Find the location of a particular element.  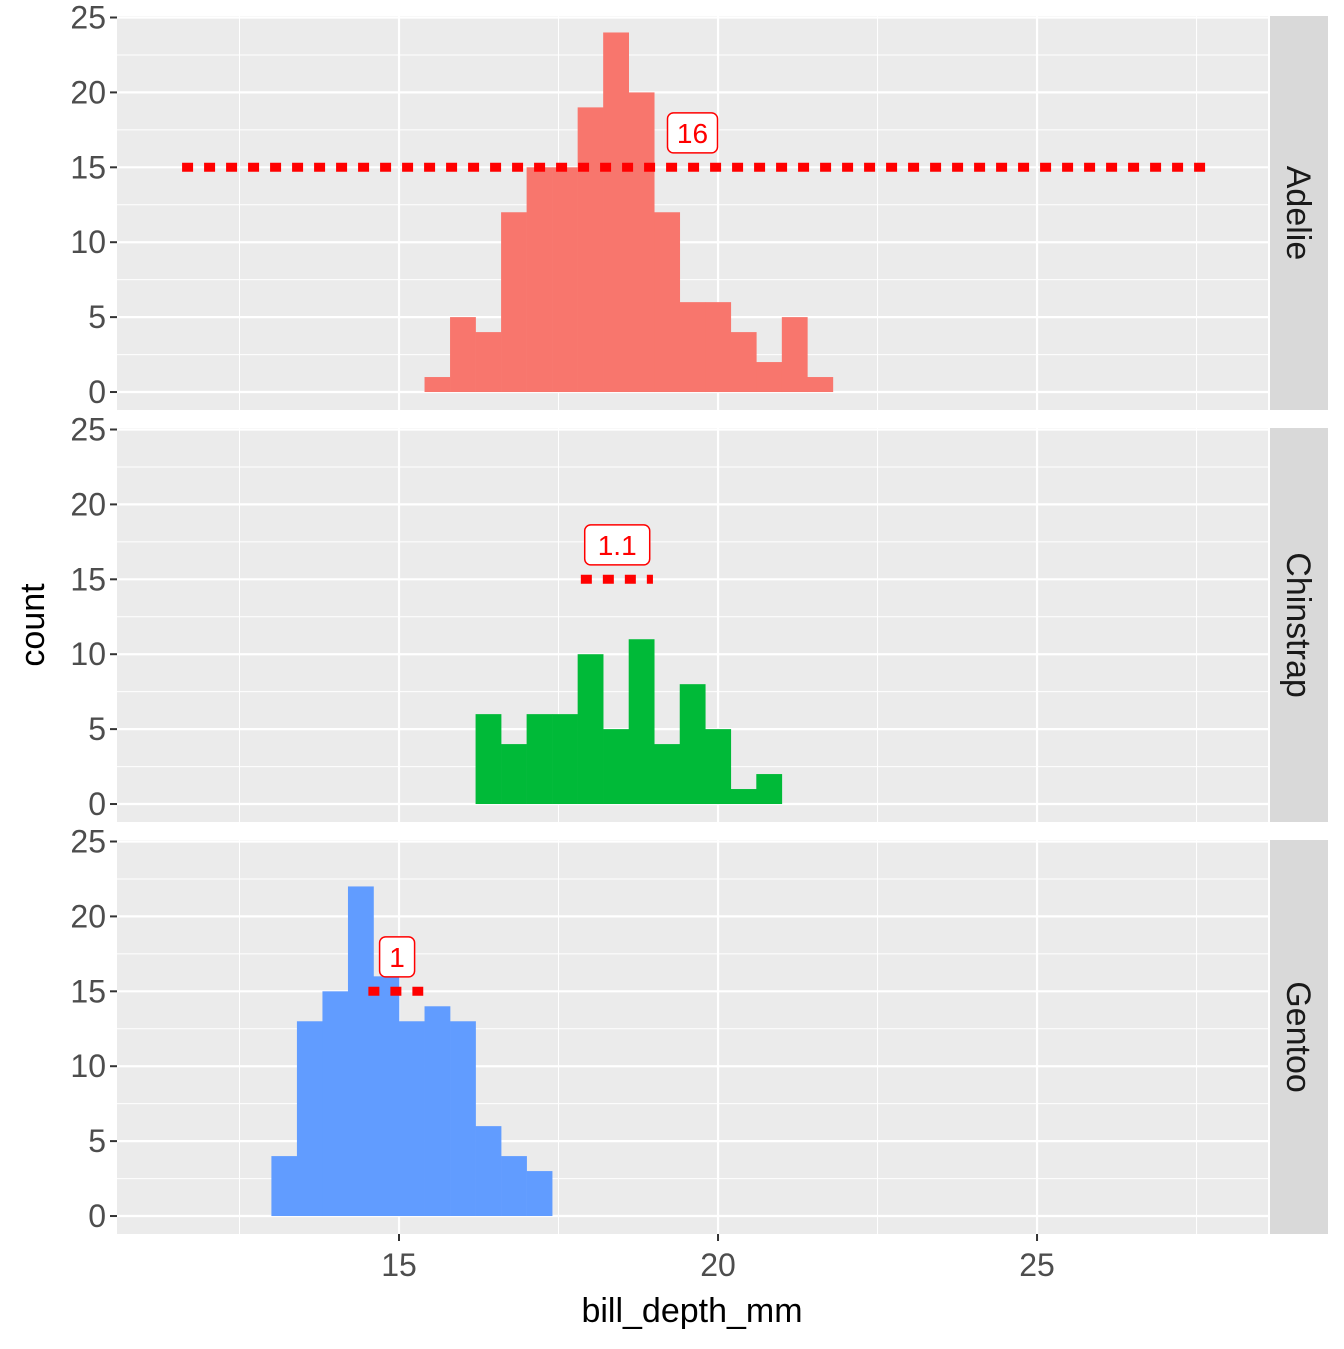

facet-strip-label: Chinstrap is located at coordinates (1298, 625).